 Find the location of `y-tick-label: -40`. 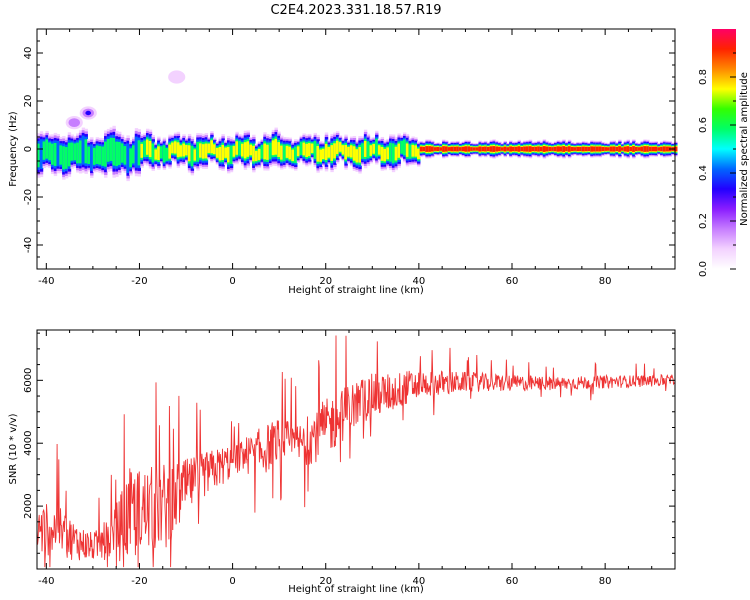

y-tick-label: -40 is located at coordinates (28, 245).